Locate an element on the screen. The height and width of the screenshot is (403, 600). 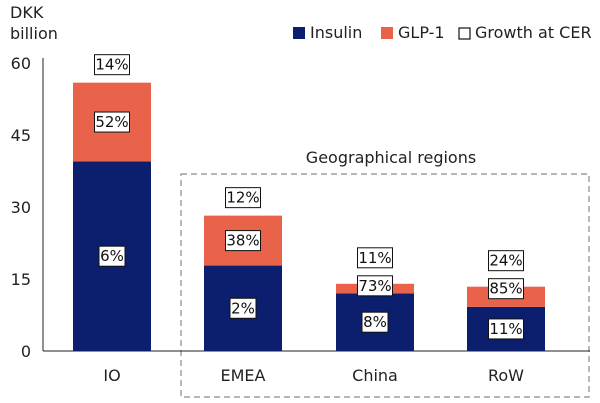
growth-label-emea-insulin-box is located at coordinates (243, 308).